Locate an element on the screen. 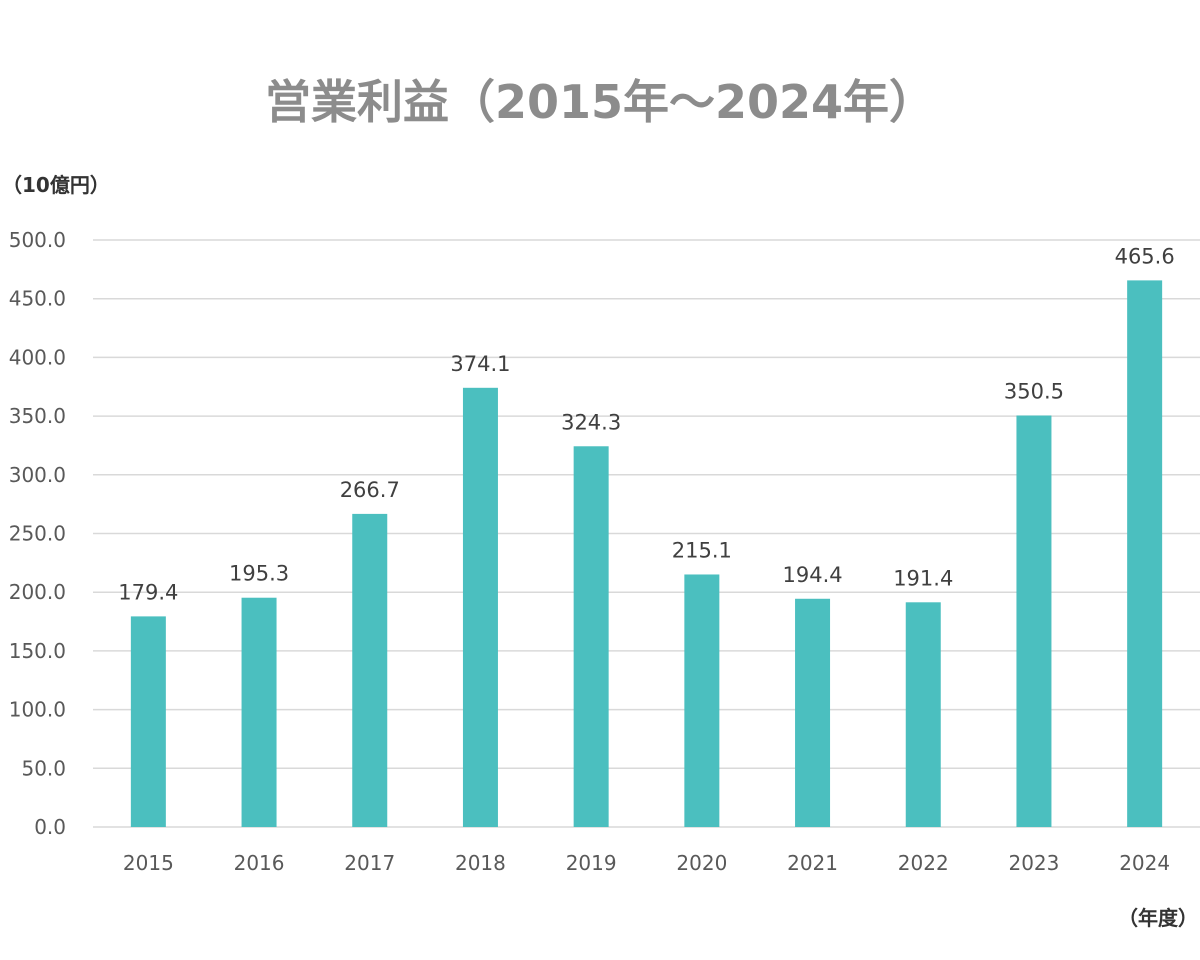  y-tick-label: 0.0 is located at coordinates (50, 827).